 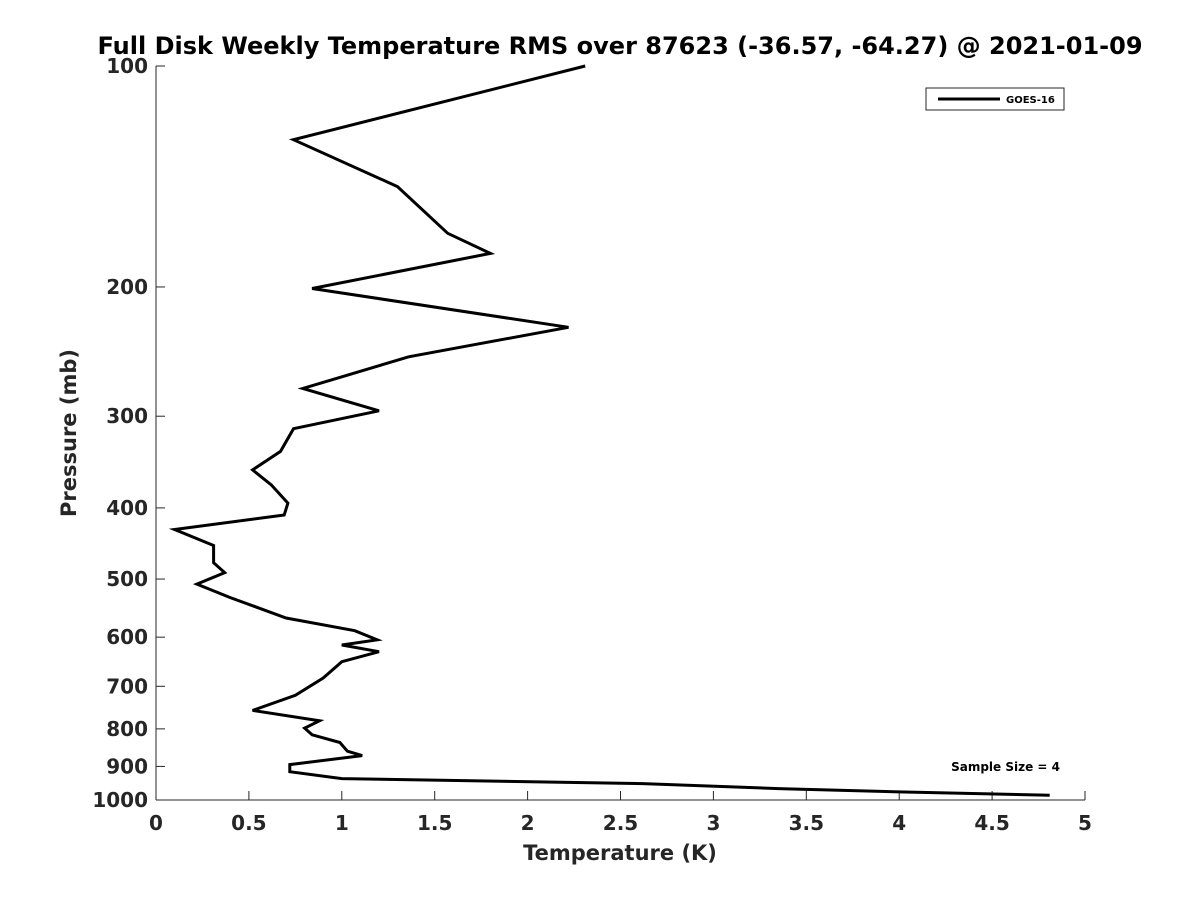 What do you see at coordinates (127, 416) in the screenshot?
I see `y-tick-label: 300` at bounding box center [127, 416].